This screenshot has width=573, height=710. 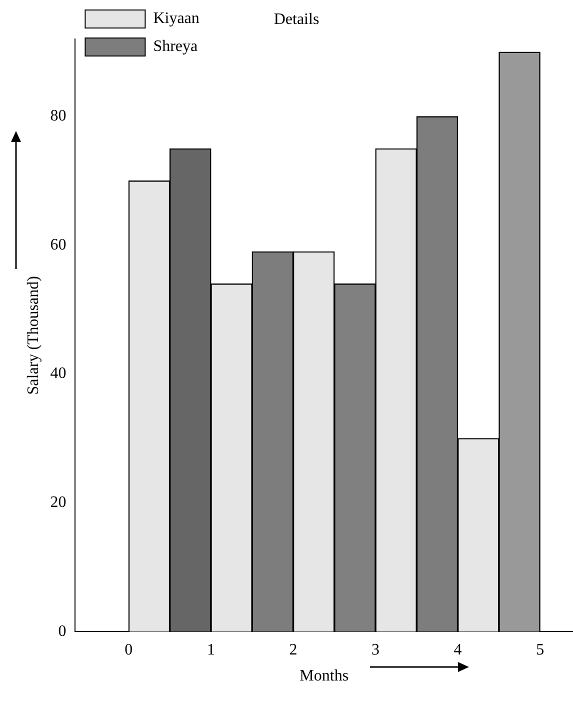 What do you see at coordinates (458, 649) in the screenshot?
I see `x-tick-label: 4` at bounding box center [458, 649].